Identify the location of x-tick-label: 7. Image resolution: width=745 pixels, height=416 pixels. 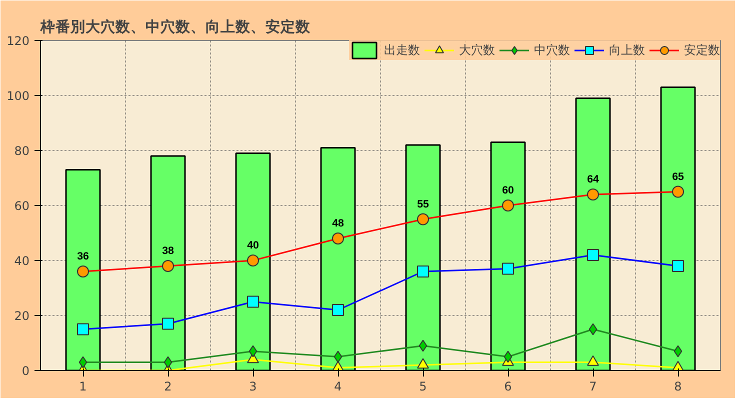
(593, 387).